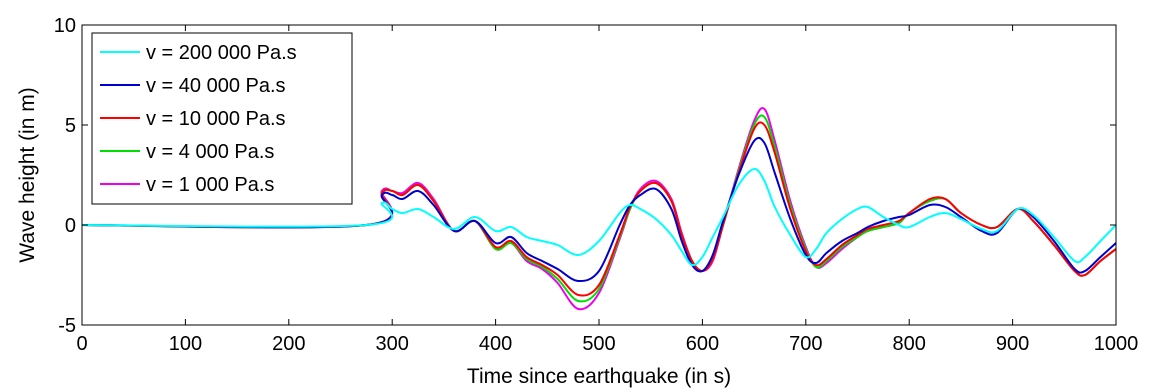 This screenshot has width=1150, height=388. Describe the element at coordinates (1116, 344) in the screenshot. I see `x-tick-label: 1000` at that location.